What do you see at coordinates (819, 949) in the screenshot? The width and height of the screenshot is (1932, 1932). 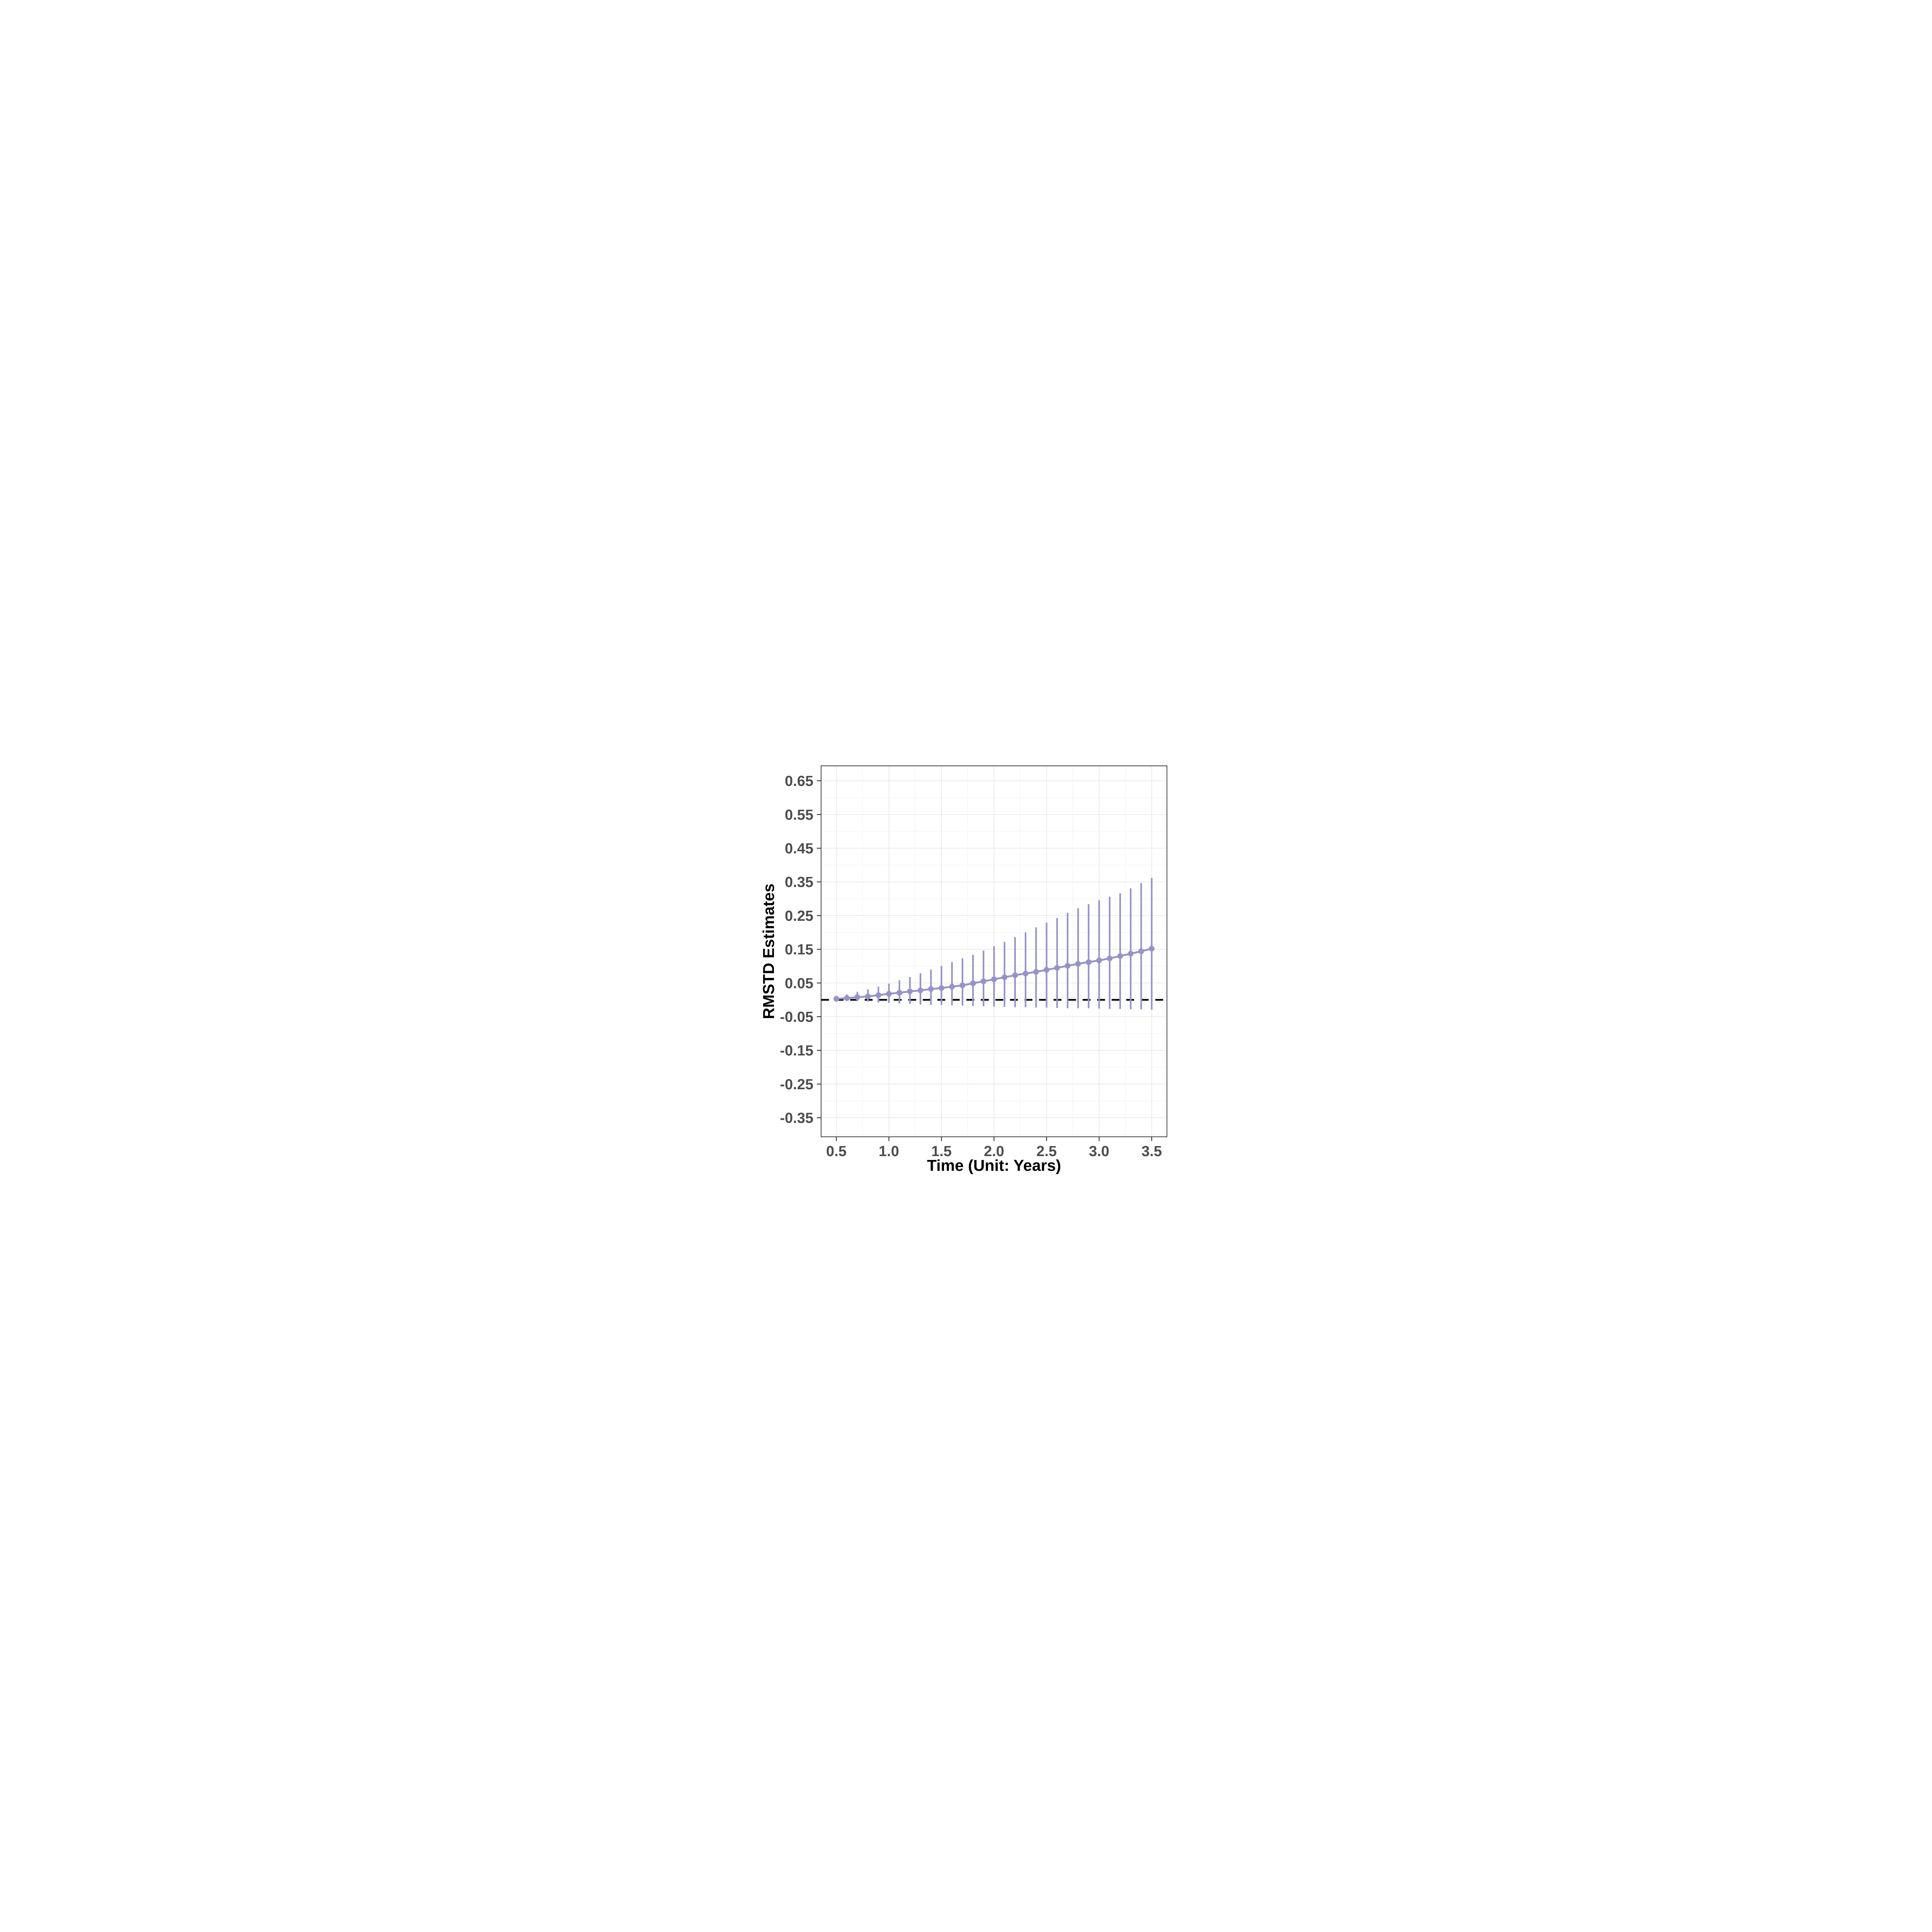 I see `y-ticks` at bounding box center [819, 949].